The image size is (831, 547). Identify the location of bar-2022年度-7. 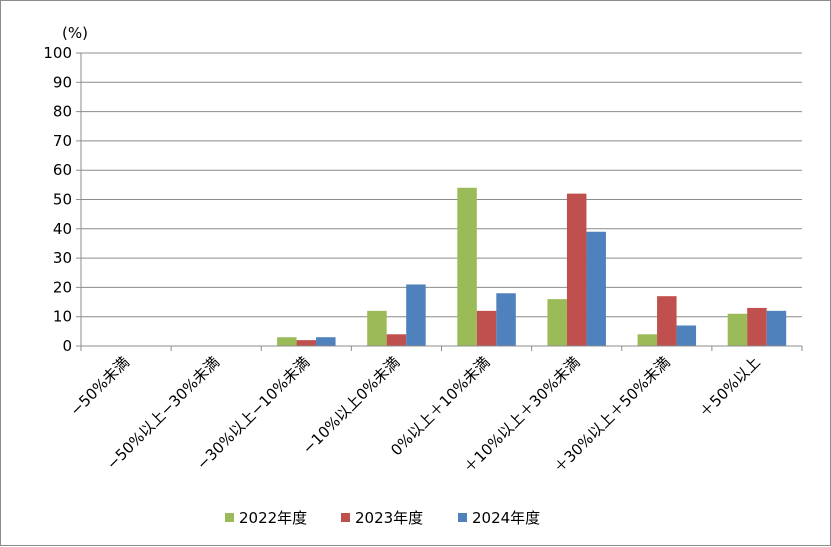
(737, 329).